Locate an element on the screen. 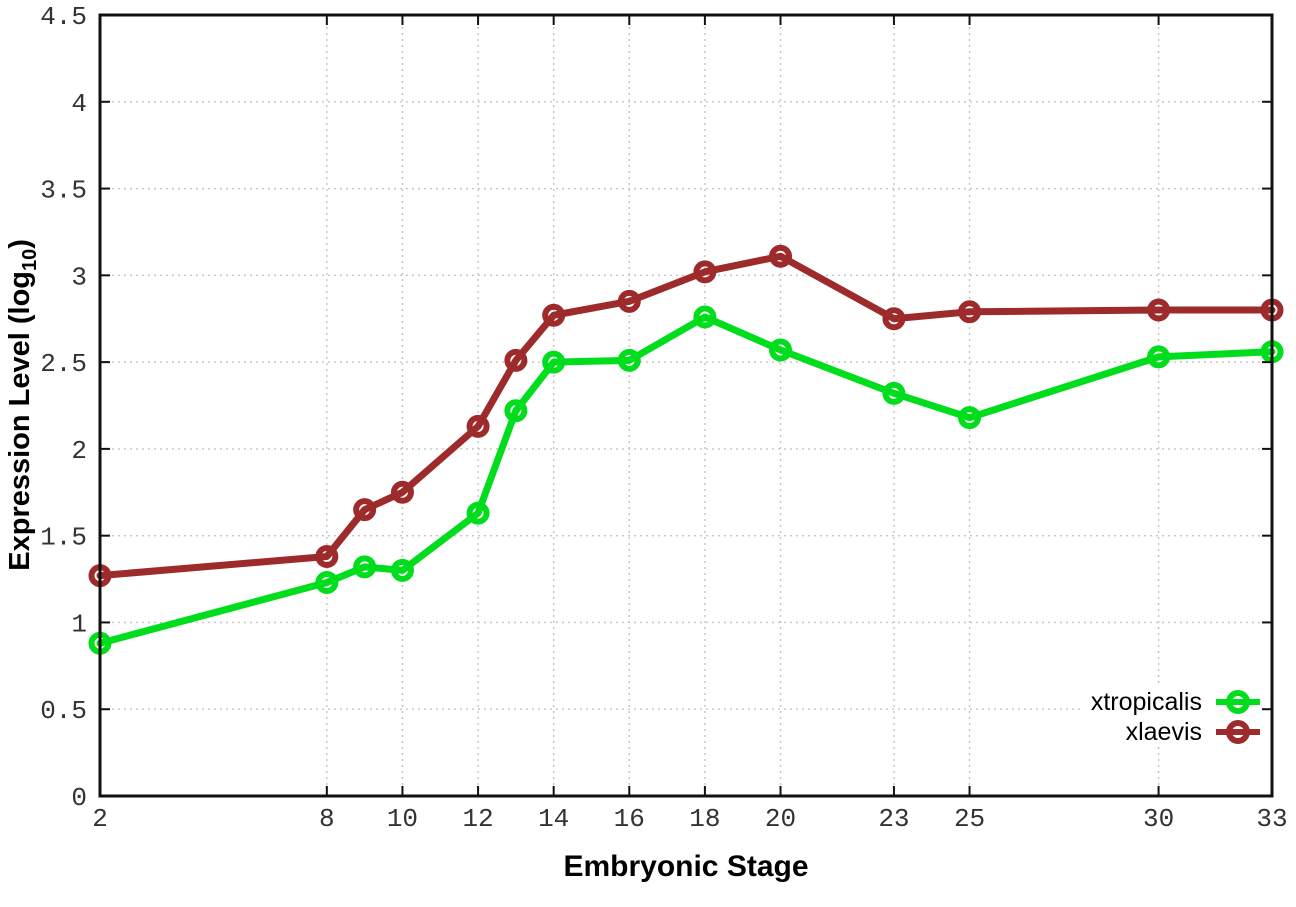 The width and height of the screenshot is (1296, 907). y-tick-label-3: 3 is located at coordinates (79, 277).